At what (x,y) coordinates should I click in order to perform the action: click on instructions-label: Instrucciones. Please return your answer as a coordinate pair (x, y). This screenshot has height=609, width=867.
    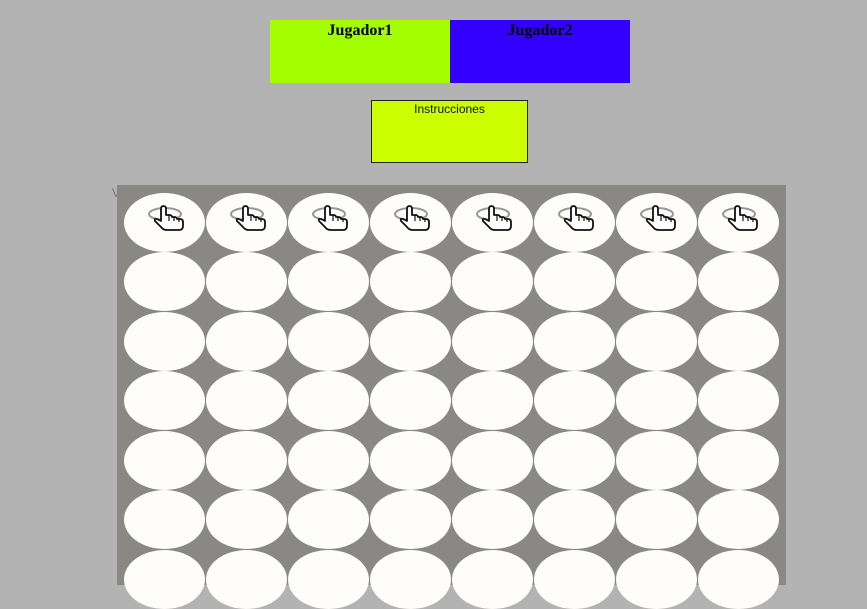
    Looking at the image, I should click on (449, 109).